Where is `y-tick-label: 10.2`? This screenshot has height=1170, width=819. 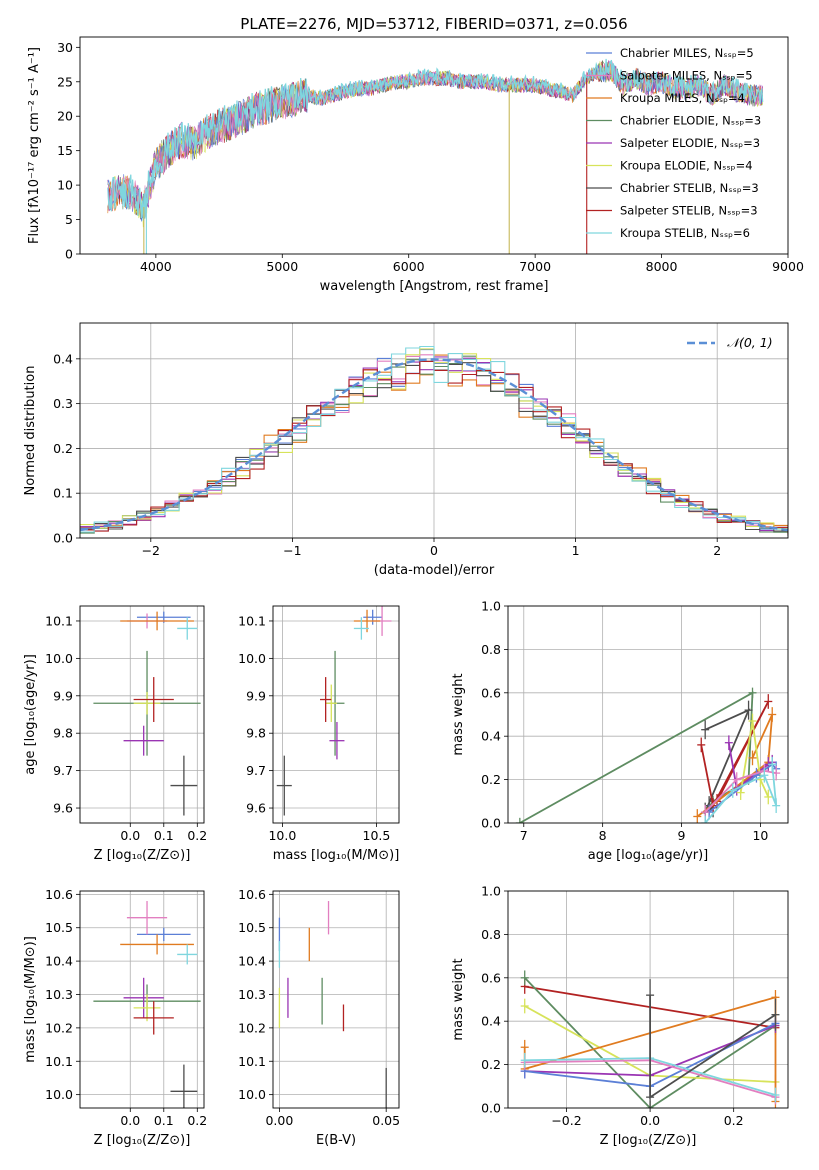
y-tick-label: 10.2 is located at coordinates (59, 1027).